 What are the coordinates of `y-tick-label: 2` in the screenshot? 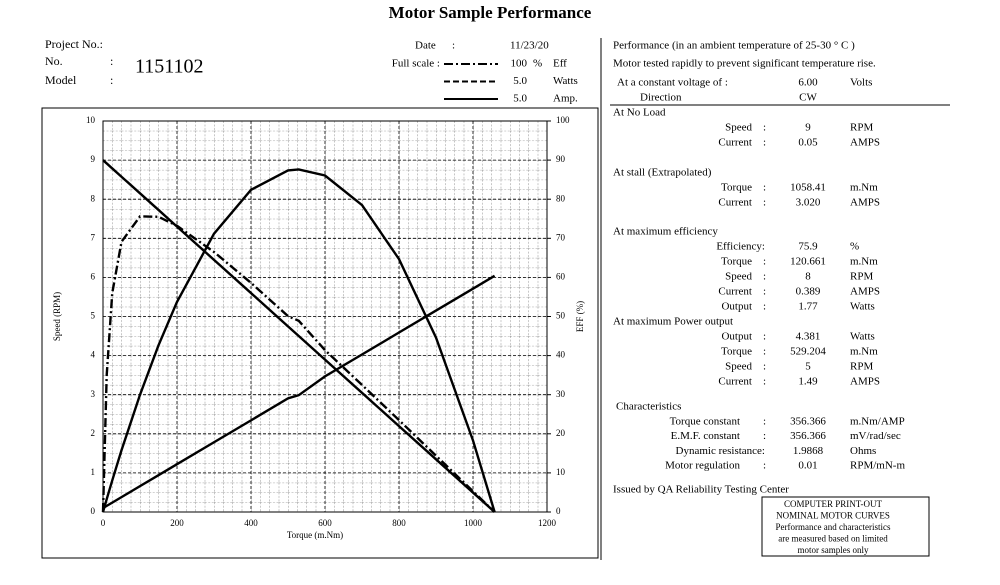 It's located at (93, 433).